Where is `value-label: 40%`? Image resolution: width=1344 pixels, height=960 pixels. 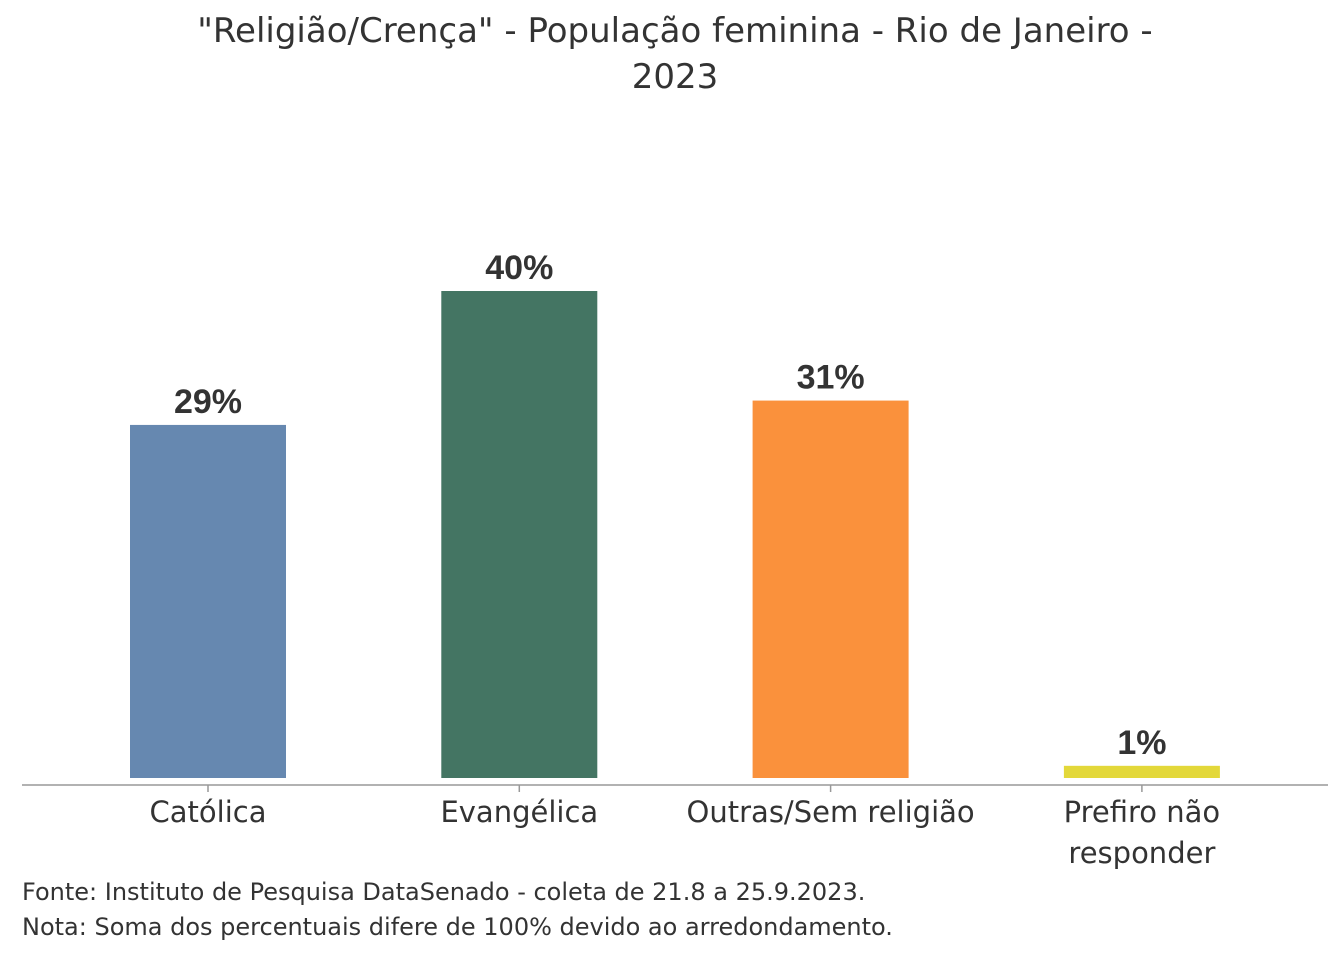
value-label: 40% is located at coordinates (519, 268).